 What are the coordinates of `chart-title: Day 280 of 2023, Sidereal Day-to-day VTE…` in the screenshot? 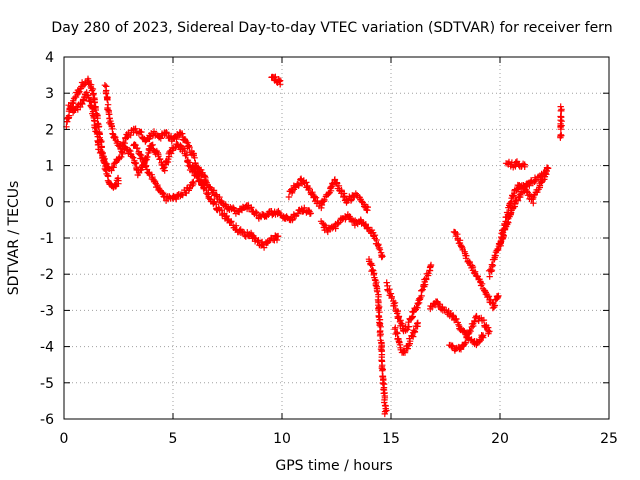 It's located at (331, 28).